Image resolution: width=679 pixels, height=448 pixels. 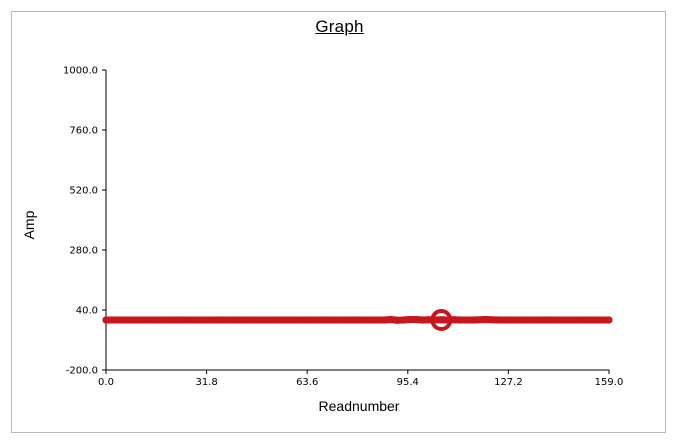 What do you see at coordinates (83, 251) in the screenshot?
I see `y-tick-label: 280.0` at bounding box center [83, 251].